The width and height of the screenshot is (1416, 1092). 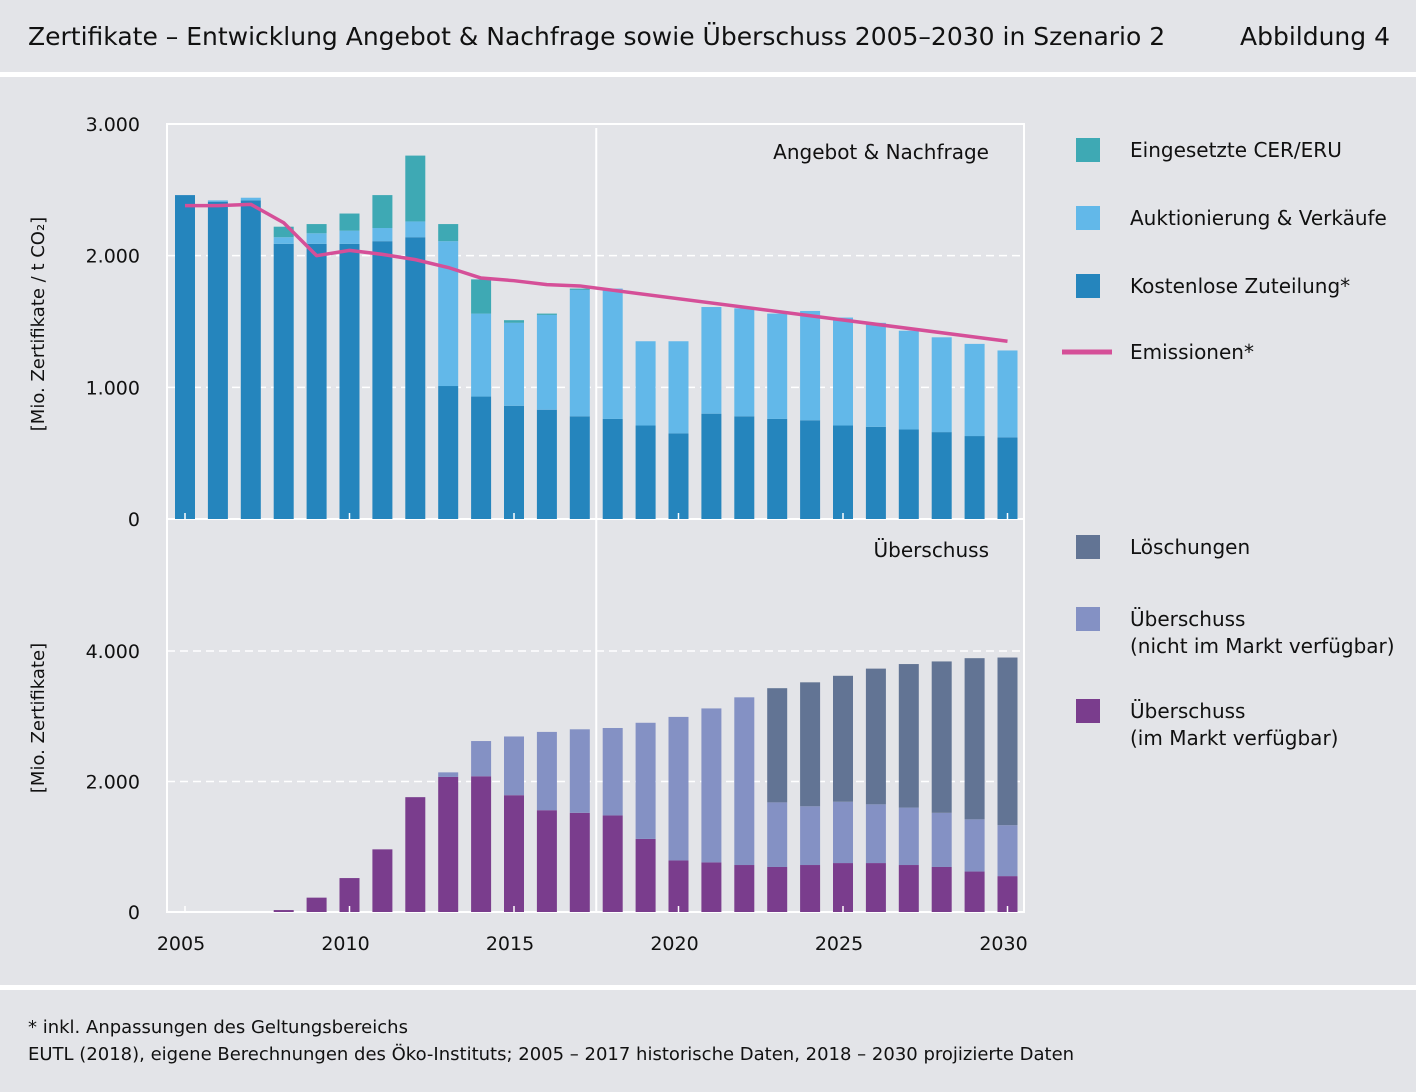 What do you see at coordinates (481, 844) in the screenshot?
I see `bottom-bar-surplus_available-2014` at bounding box center [481, 844].